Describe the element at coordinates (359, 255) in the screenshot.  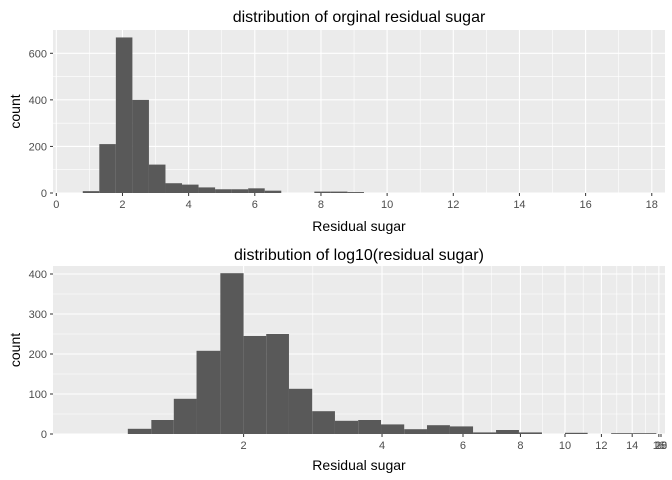
I see `chart-title: distribution of log10(residual sugar)` at that location.